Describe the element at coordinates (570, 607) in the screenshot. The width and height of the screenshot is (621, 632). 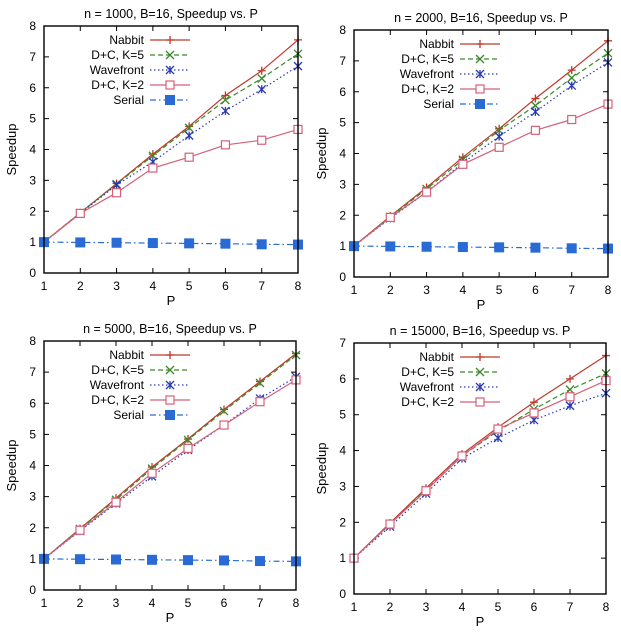
I see `x-tick-label: 7` at that location.